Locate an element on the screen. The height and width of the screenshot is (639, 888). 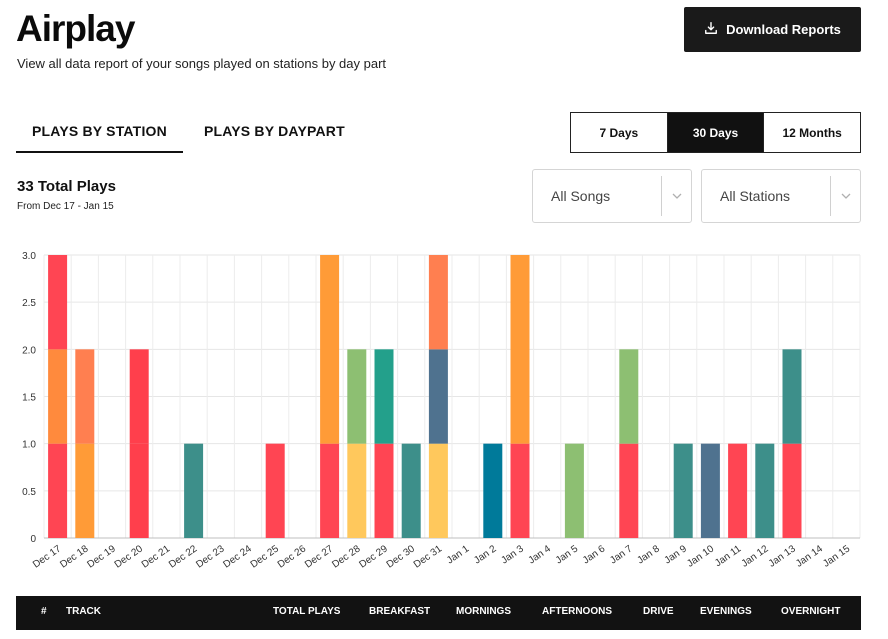
col-overnight: OVERNIGHT is located at coordinates (811, 611).